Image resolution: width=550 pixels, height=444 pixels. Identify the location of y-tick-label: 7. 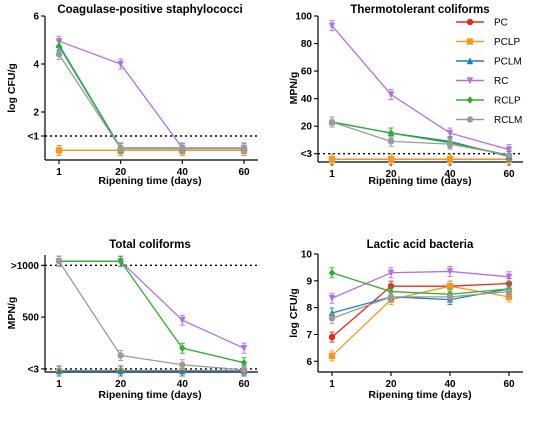
(309, 335).